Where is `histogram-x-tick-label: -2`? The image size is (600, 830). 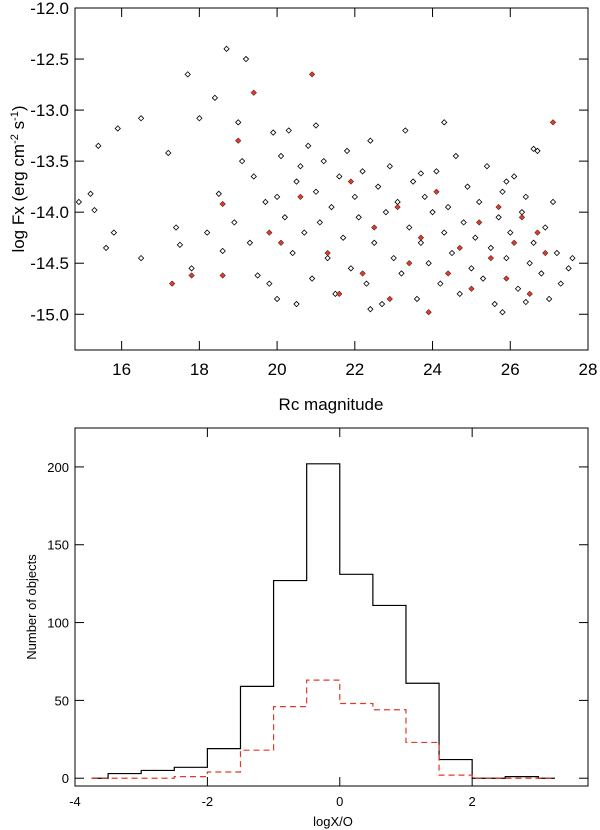 histogram-x-tick-label: -2 is located at coordinates (208, 801).